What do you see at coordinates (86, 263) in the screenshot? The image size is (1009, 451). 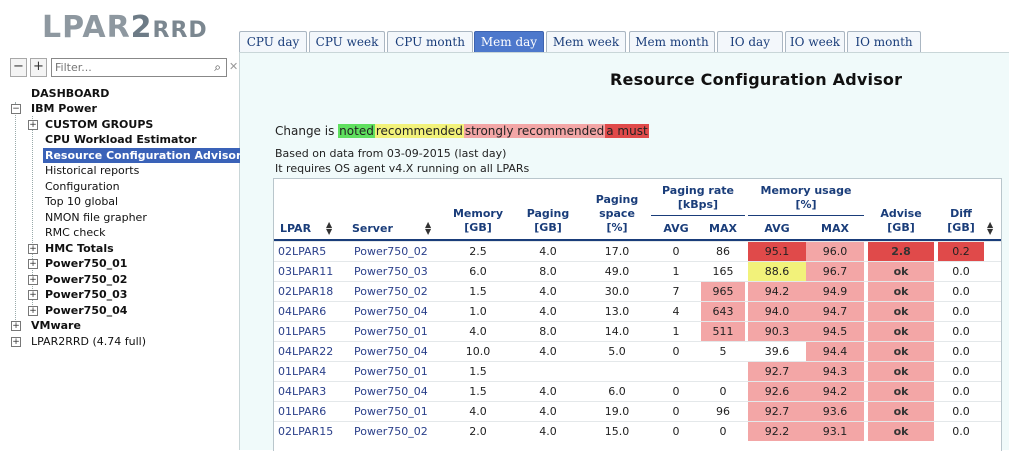 I see `tree-item-power750-01: Power750_01` at bounding box center [86, 263].